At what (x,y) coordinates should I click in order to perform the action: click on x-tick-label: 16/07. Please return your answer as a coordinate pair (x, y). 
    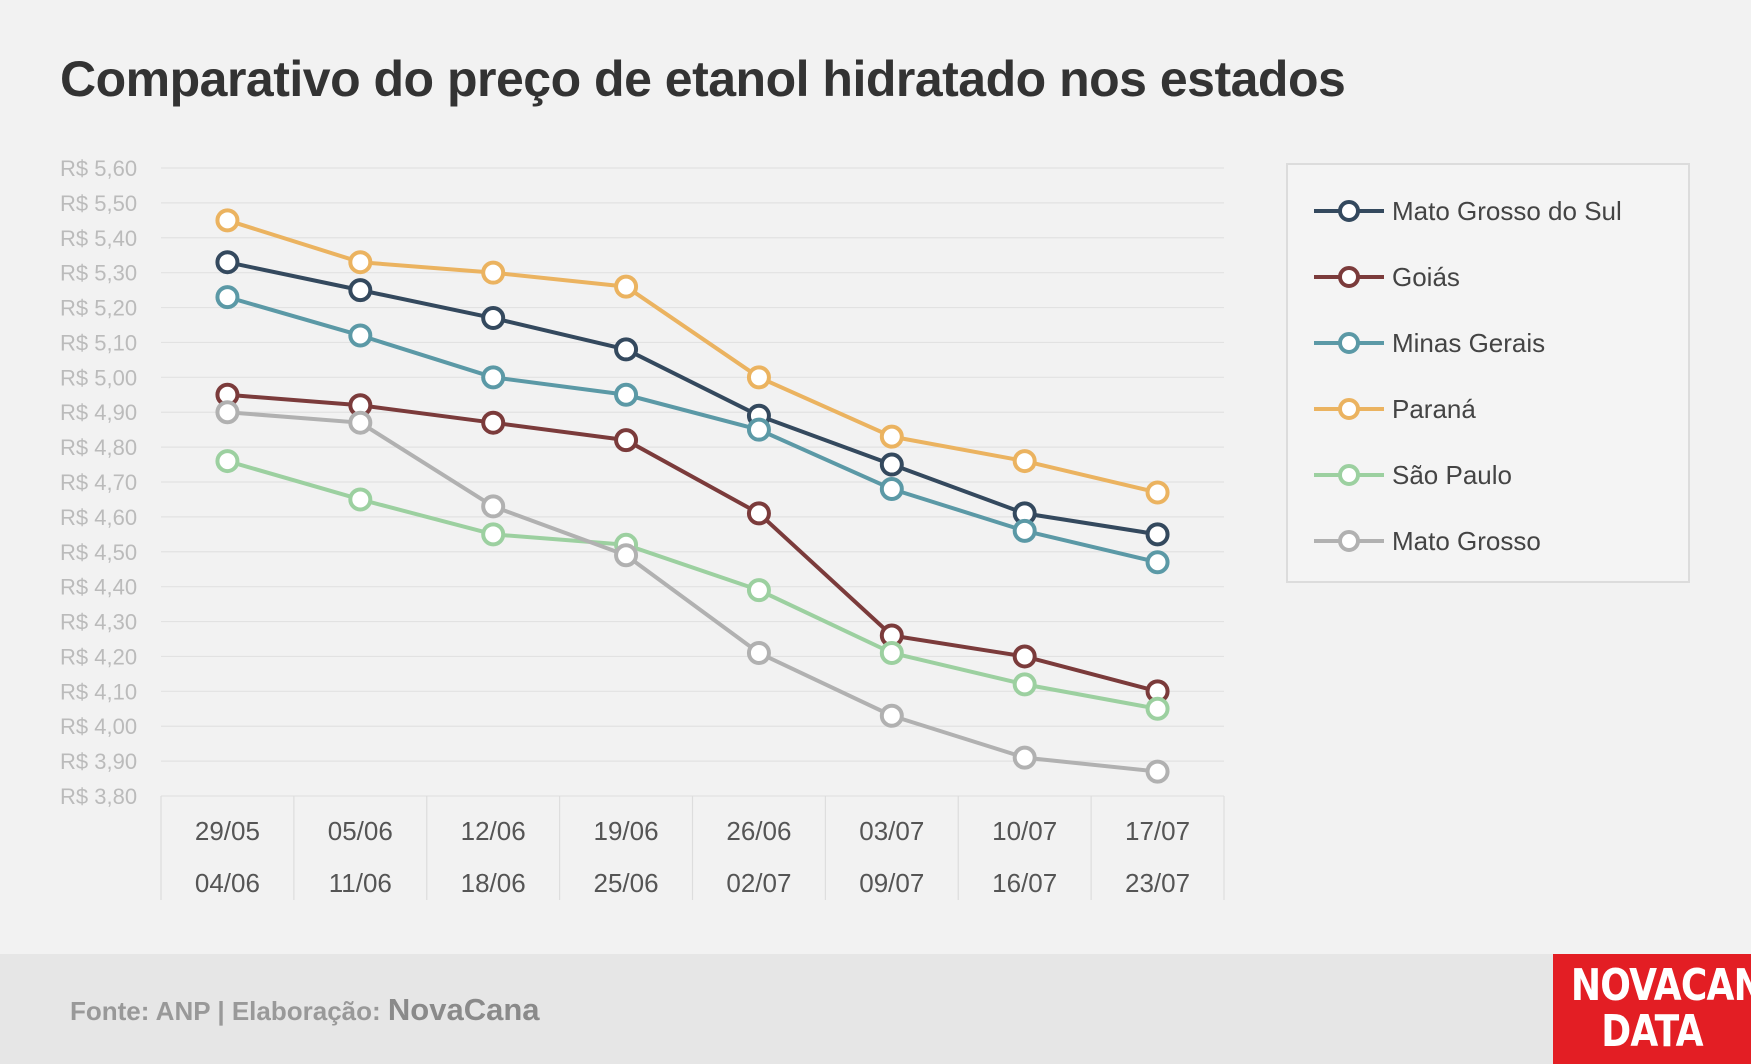
    Looking at the image, I should click on (1024, 883).